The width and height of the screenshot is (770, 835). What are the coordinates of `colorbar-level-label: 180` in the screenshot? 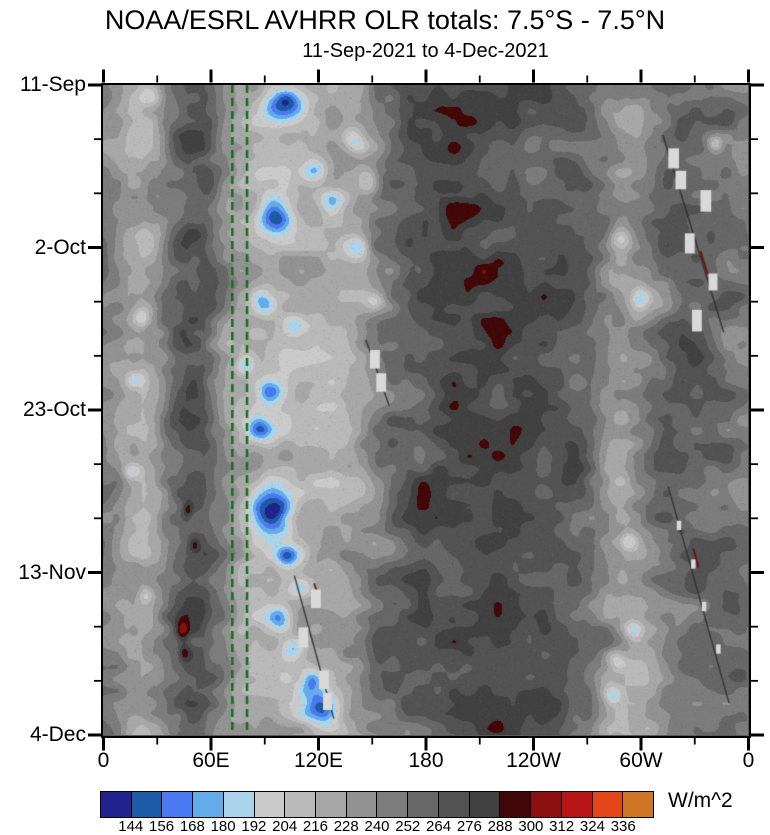 It's located at (223, 826).